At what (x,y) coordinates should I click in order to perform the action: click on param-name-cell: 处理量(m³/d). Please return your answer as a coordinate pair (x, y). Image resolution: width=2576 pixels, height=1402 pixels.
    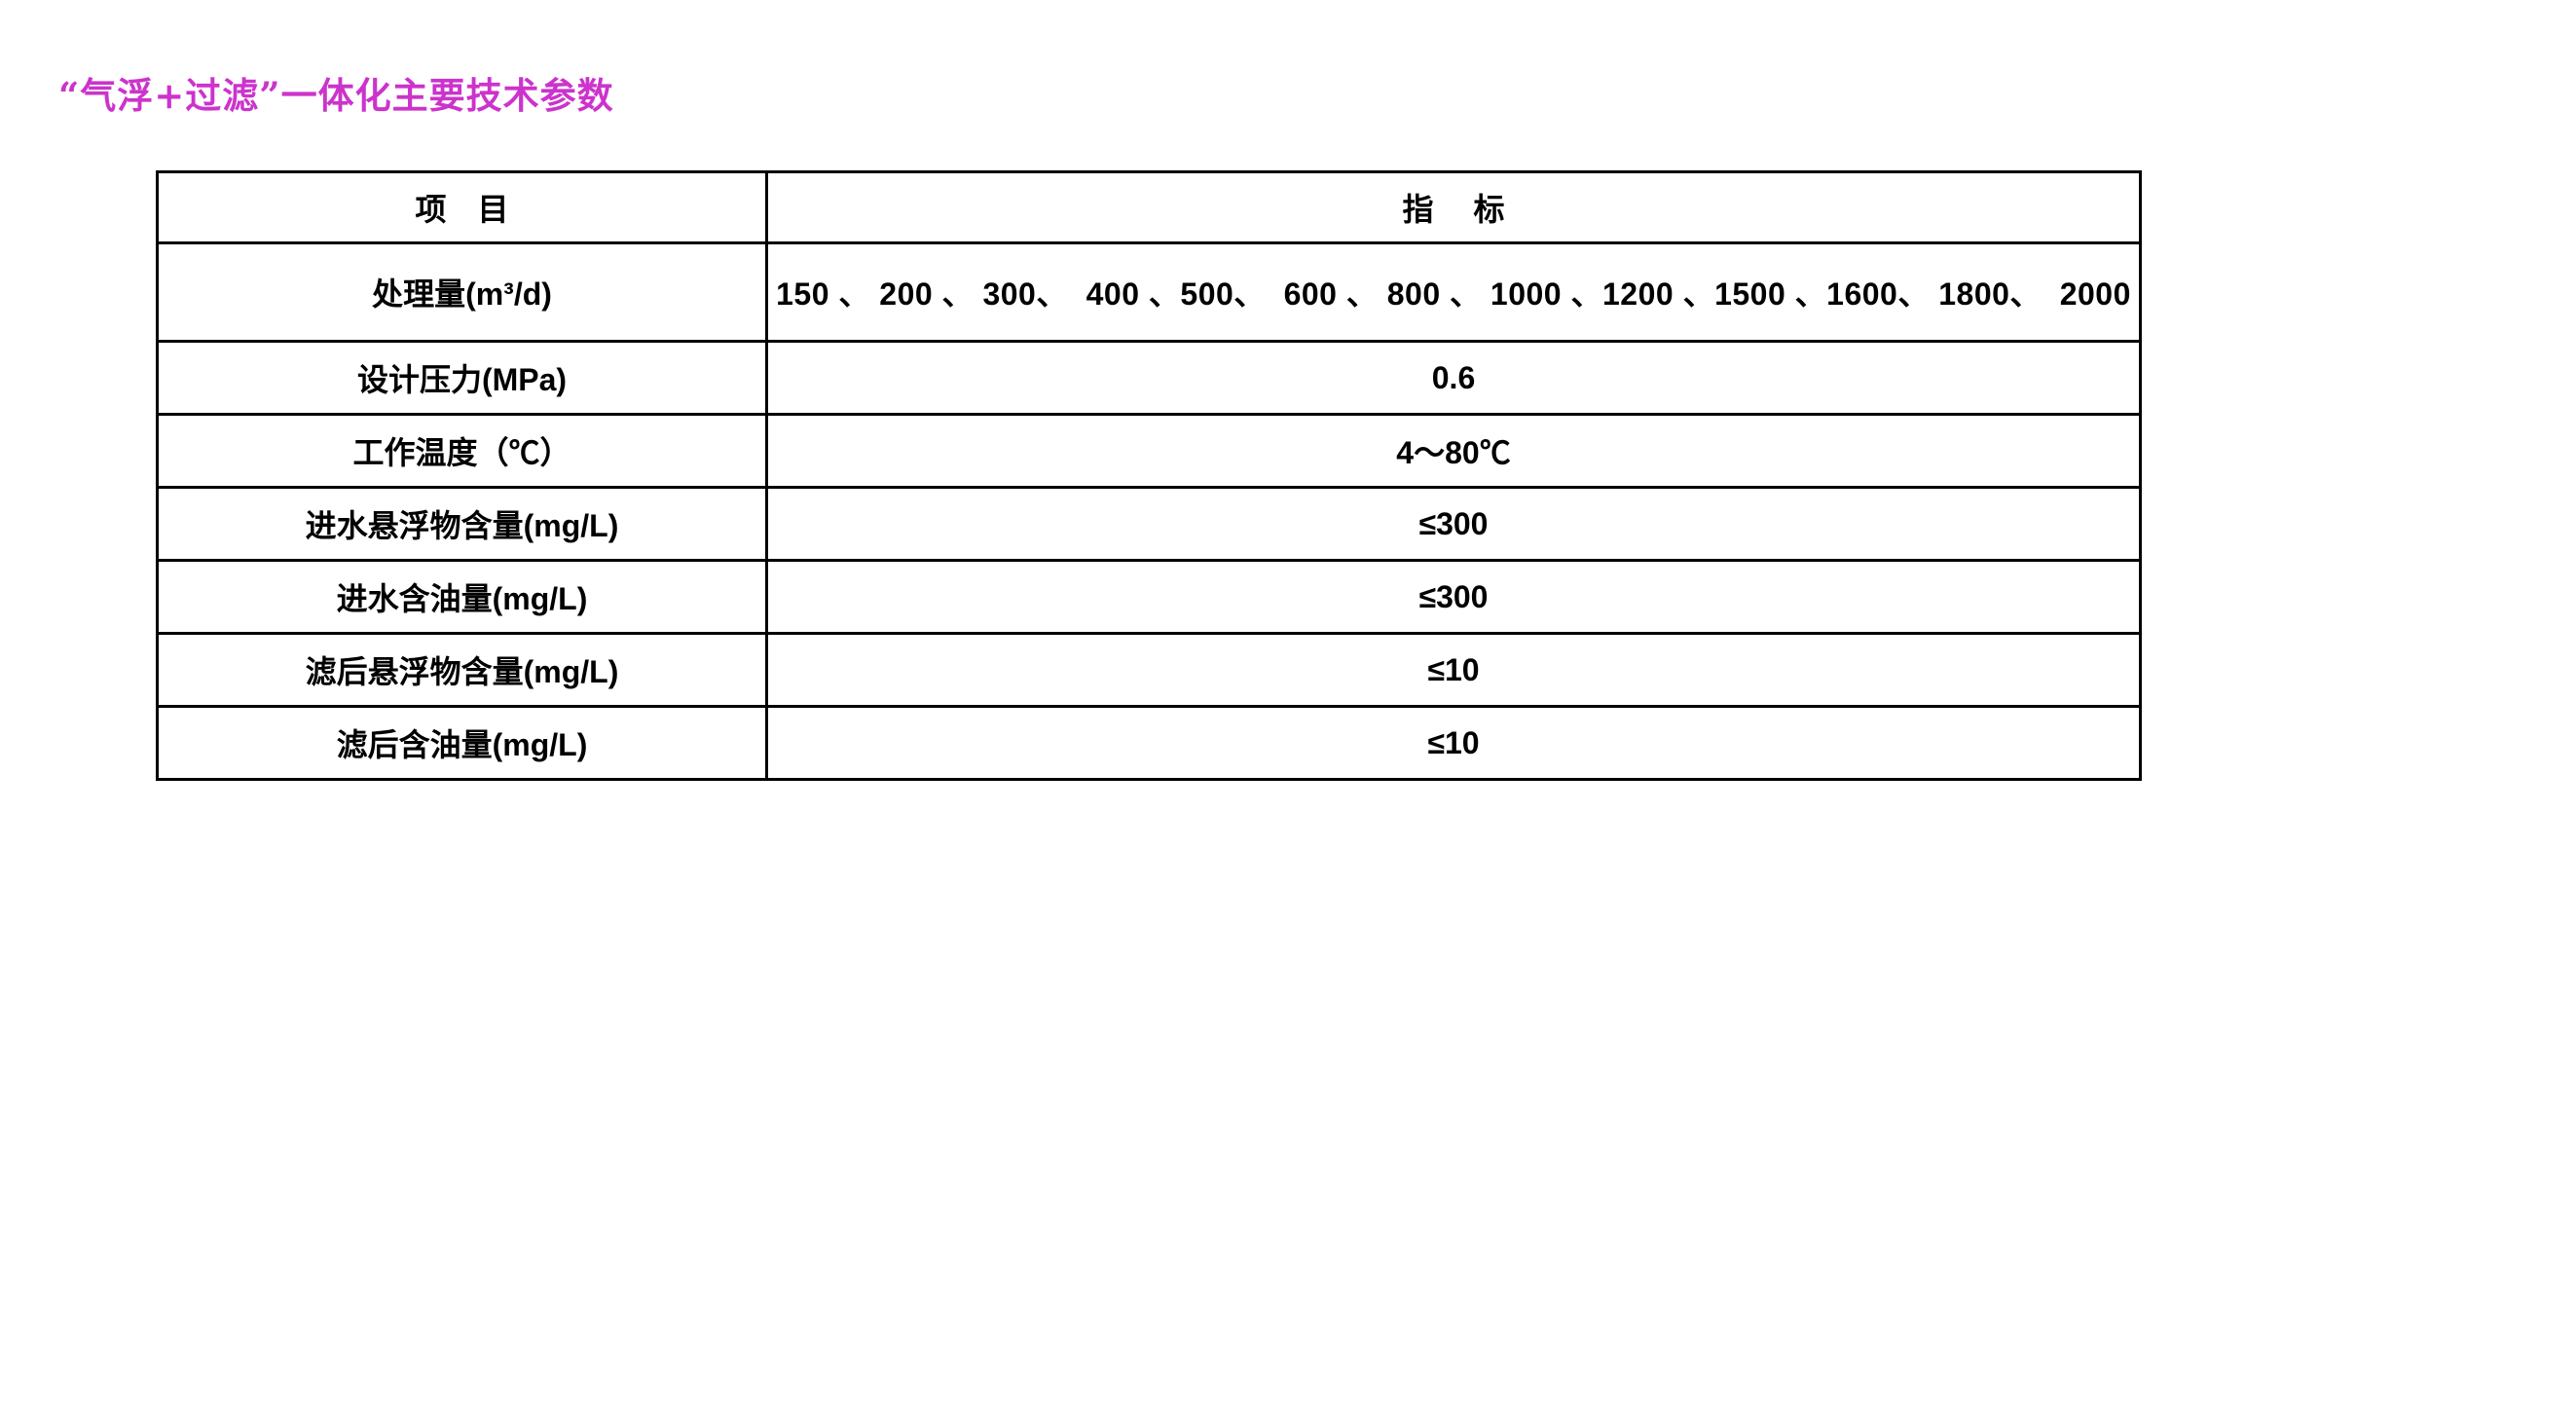
    Looking at the image, I should click on (462, 292).